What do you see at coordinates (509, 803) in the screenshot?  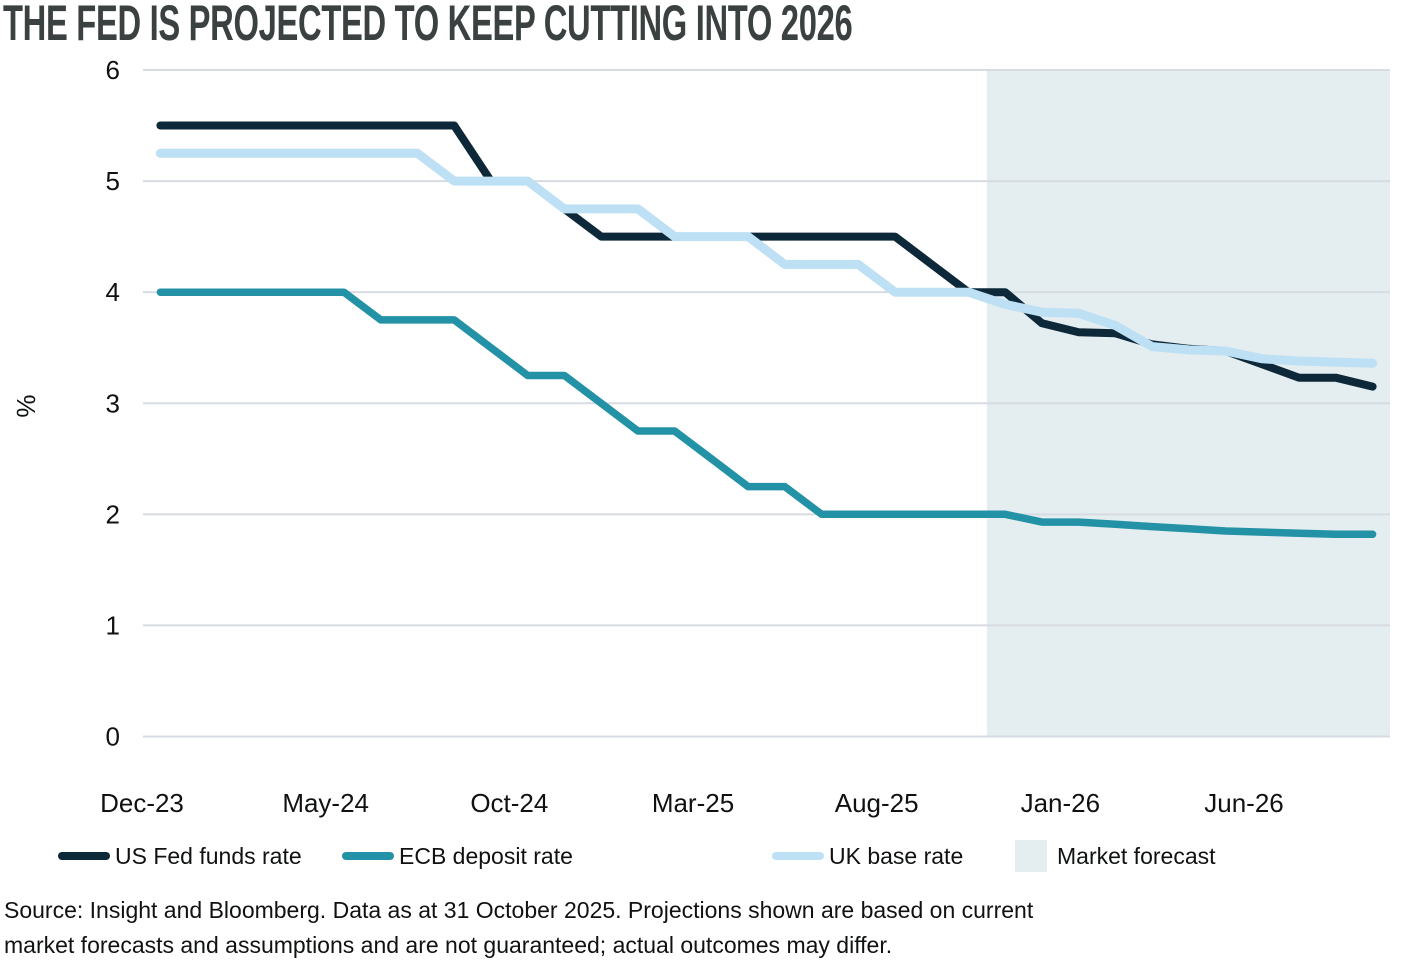 I see `x-axis-tick-label-oct-24: Oct-24` at bounding box center [509, 803].